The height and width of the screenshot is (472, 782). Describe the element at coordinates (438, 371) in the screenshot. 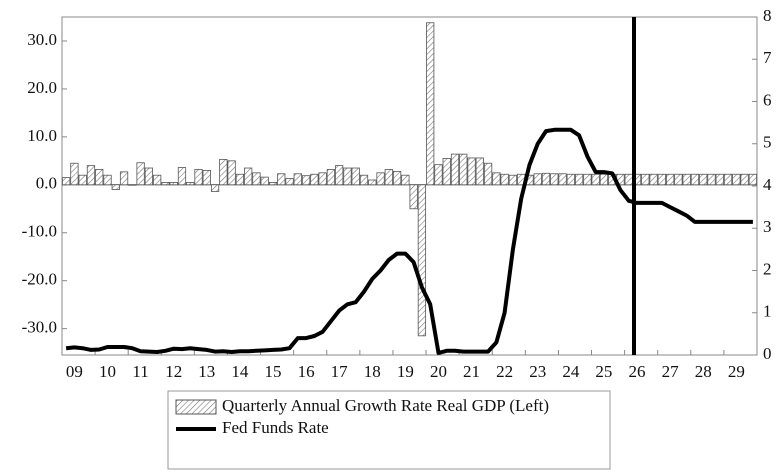

I see `x-tick-label: 20` at that location.